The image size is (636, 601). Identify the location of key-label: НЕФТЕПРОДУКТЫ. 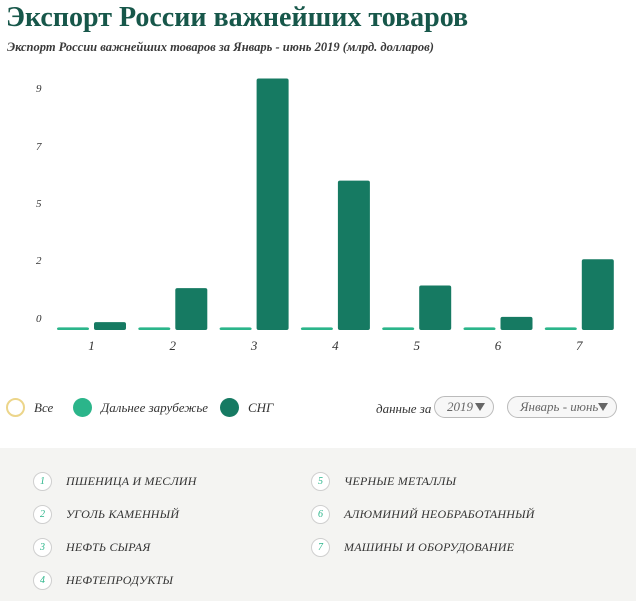
(120, 580).